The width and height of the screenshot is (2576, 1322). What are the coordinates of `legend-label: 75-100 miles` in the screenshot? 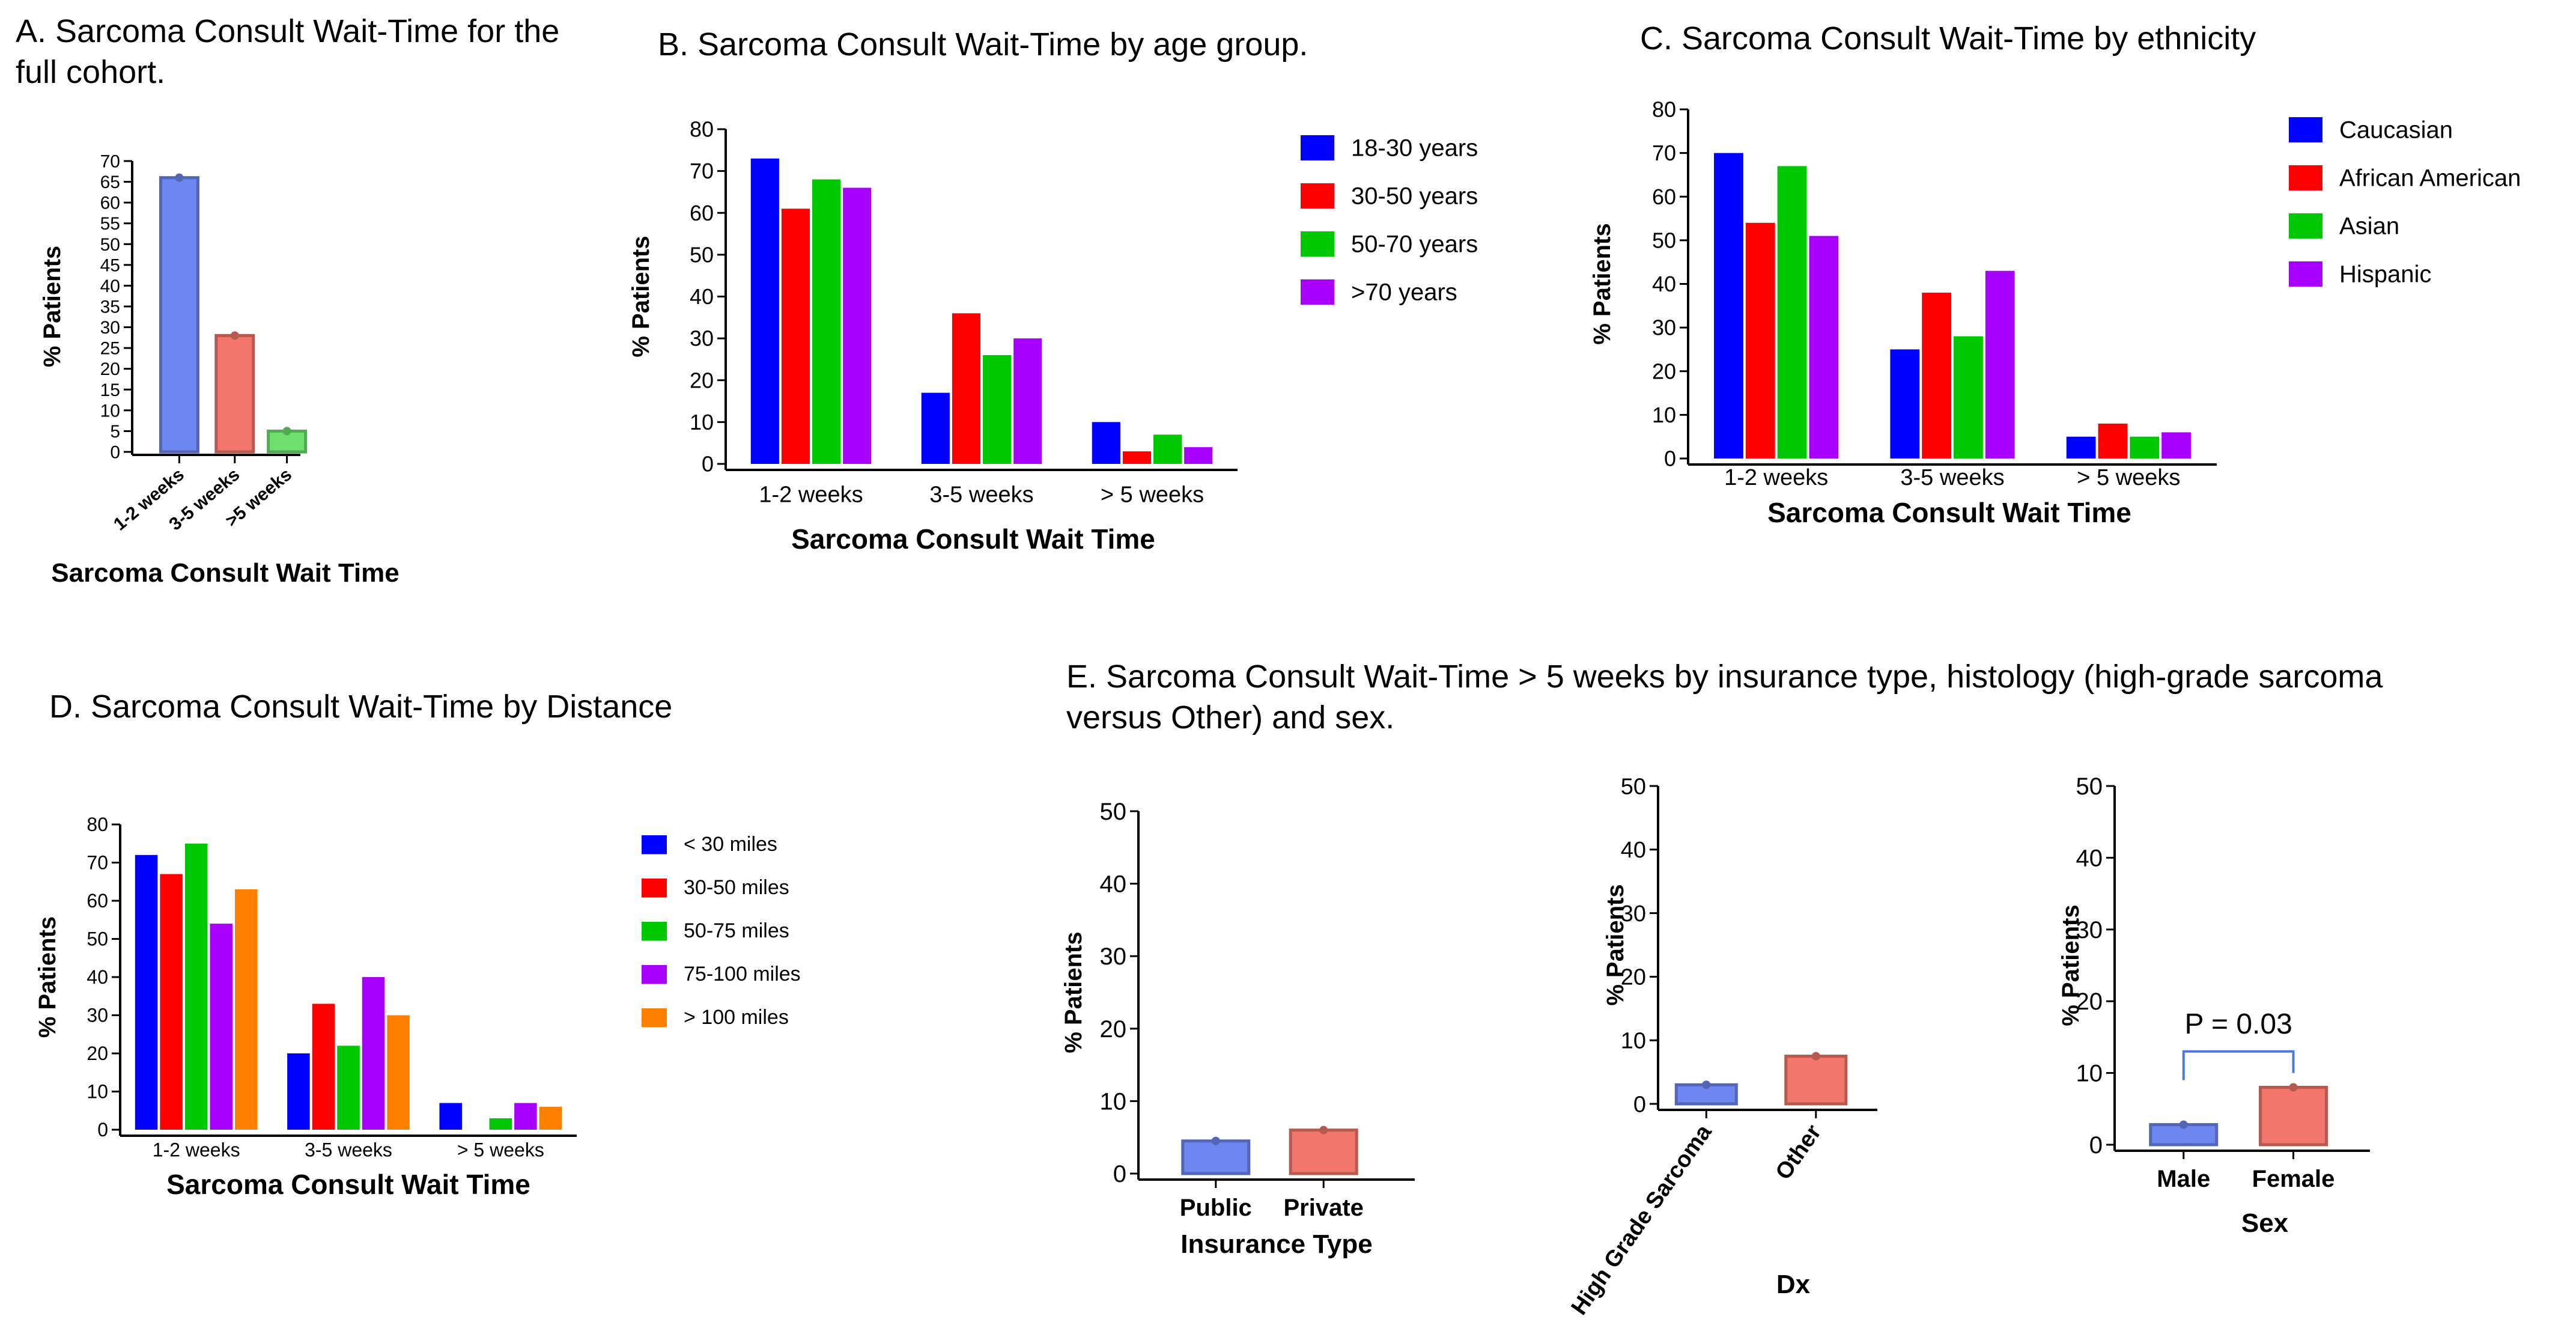 It's located at (742, 974).